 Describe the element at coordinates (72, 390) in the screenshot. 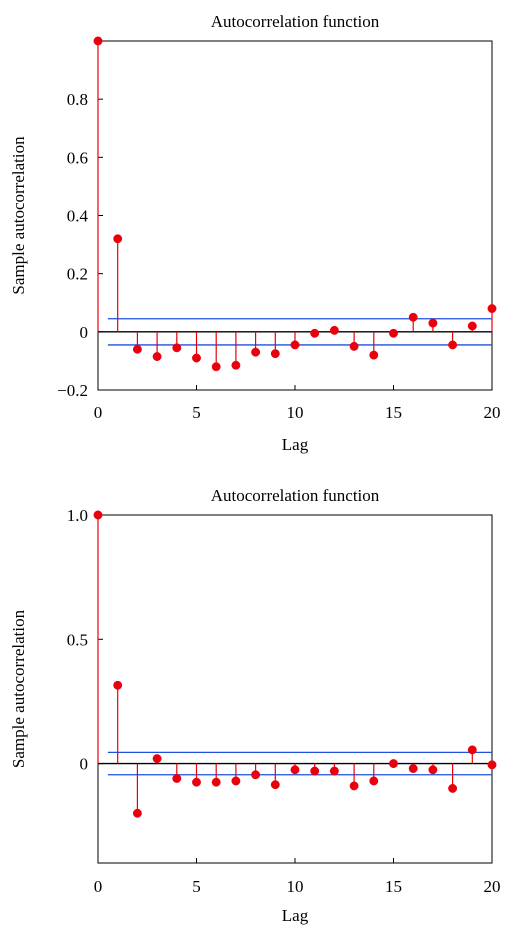

I see `y-tick-label: −0.2` at that location.